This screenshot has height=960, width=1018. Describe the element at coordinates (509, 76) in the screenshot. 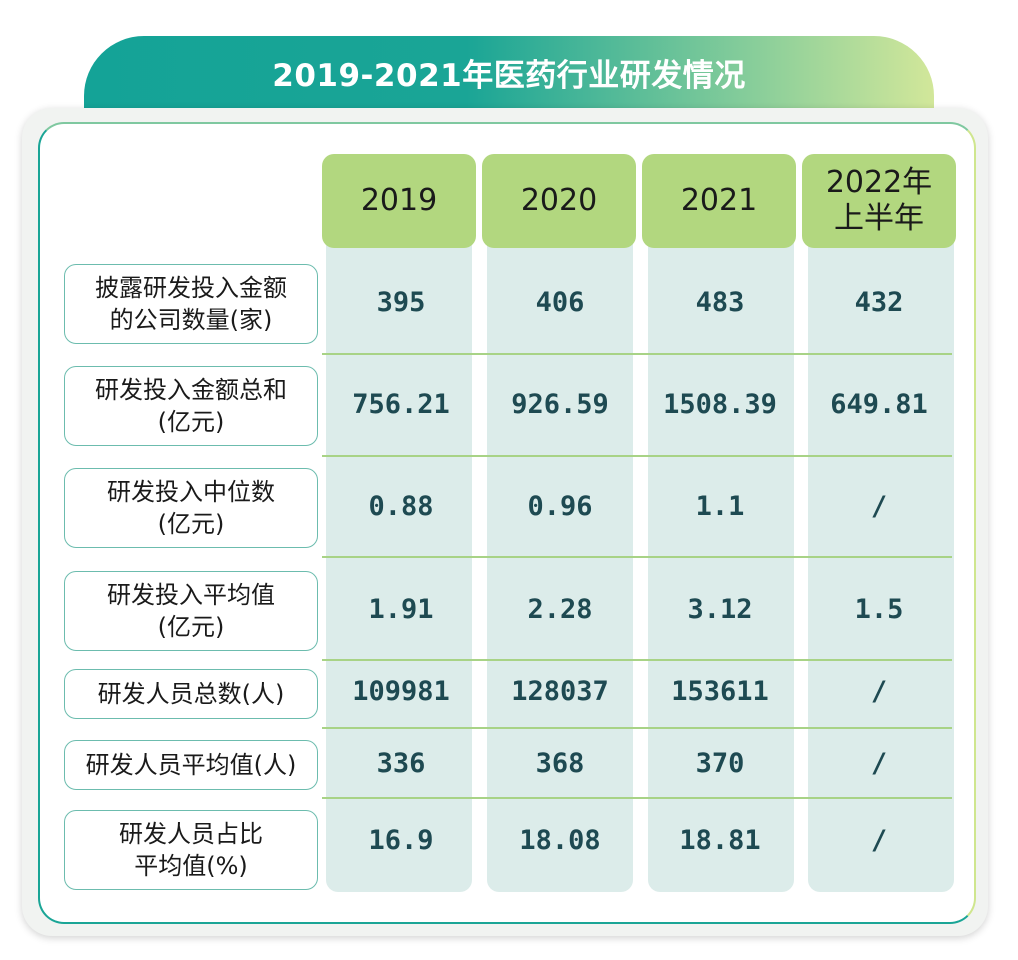

I see `page-title: 2019-2021年医药行业研发情况` at that location.